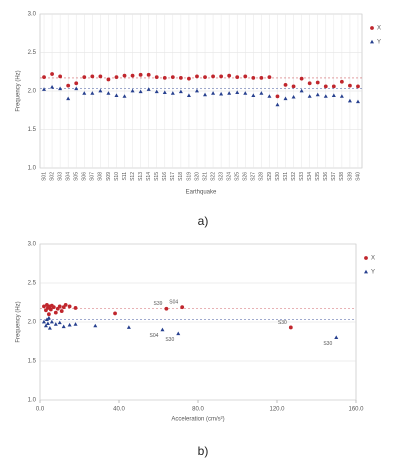  Describe the element at coordinates (60, 176) in the screenshot. I see `x-tick-label: S03` at that location.